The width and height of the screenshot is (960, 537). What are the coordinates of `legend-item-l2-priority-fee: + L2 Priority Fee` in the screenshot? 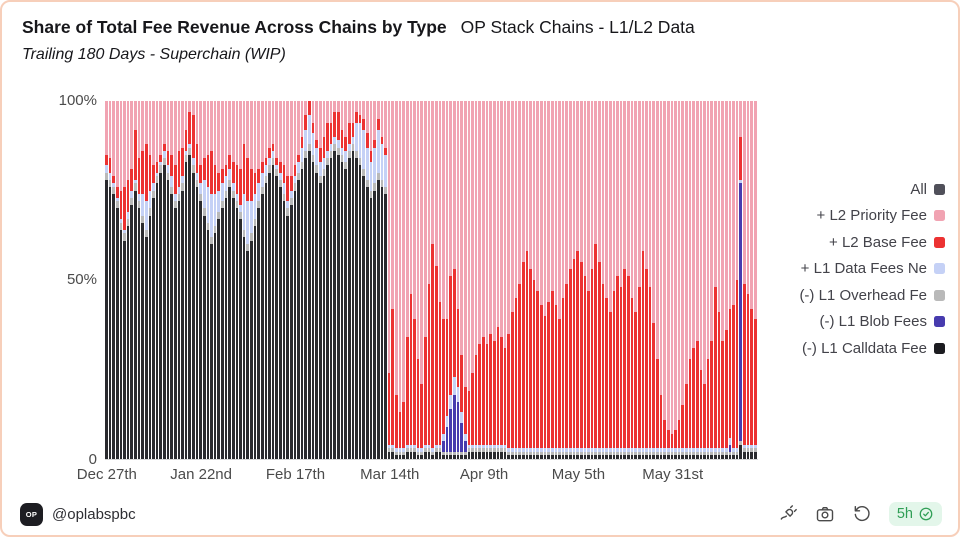 It's located at (881, 216).